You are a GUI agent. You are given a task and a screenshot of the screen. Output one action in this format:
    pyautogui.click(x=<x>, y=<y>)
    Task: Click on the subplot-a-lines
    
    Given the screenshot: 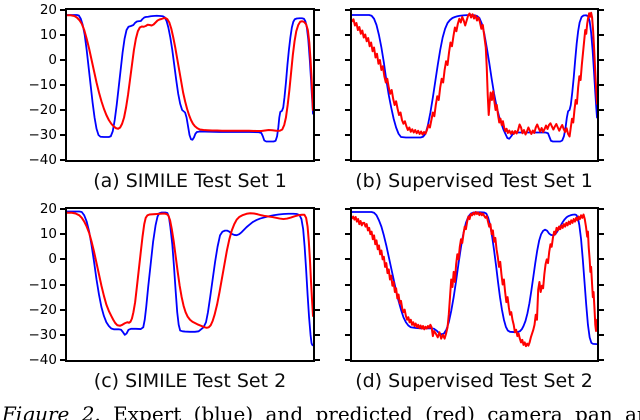 What is the action you would take?
    pyautogui.click(x=190, y=85)
    